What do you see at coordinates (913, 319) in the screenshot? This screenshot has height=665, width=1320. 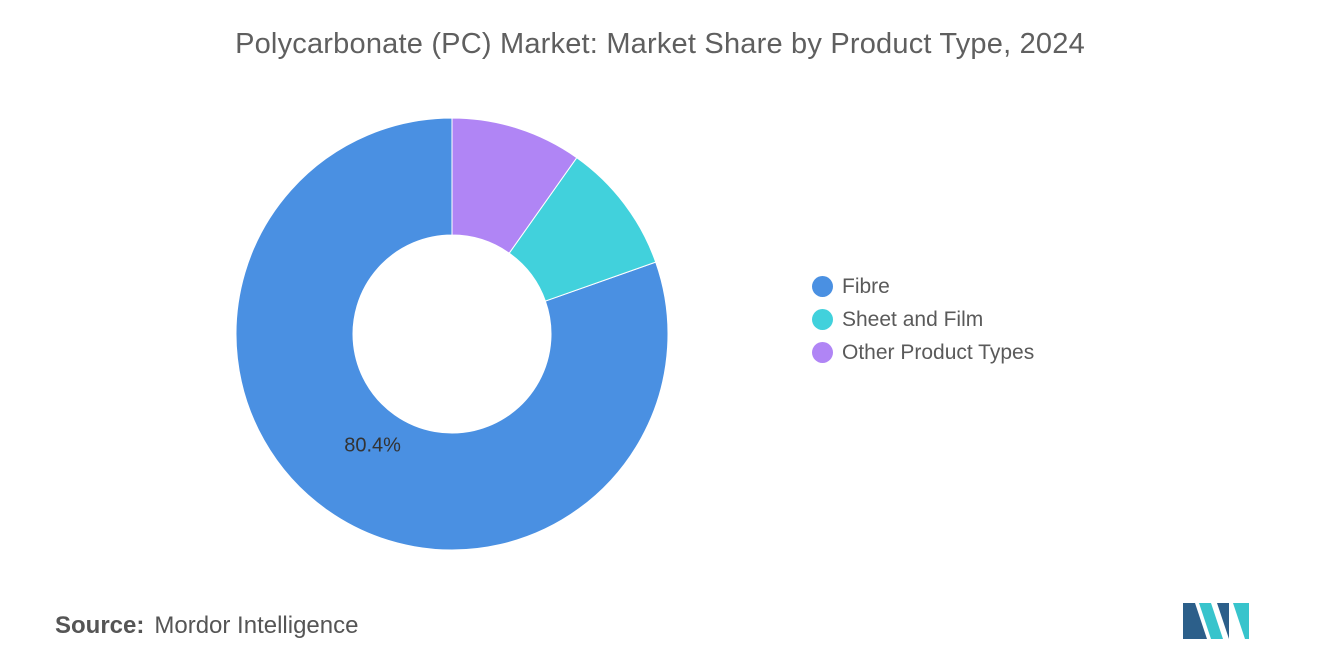 I see `legend-label-sheet-and-film: Sheet and Film` at bounding box center [913, 319].